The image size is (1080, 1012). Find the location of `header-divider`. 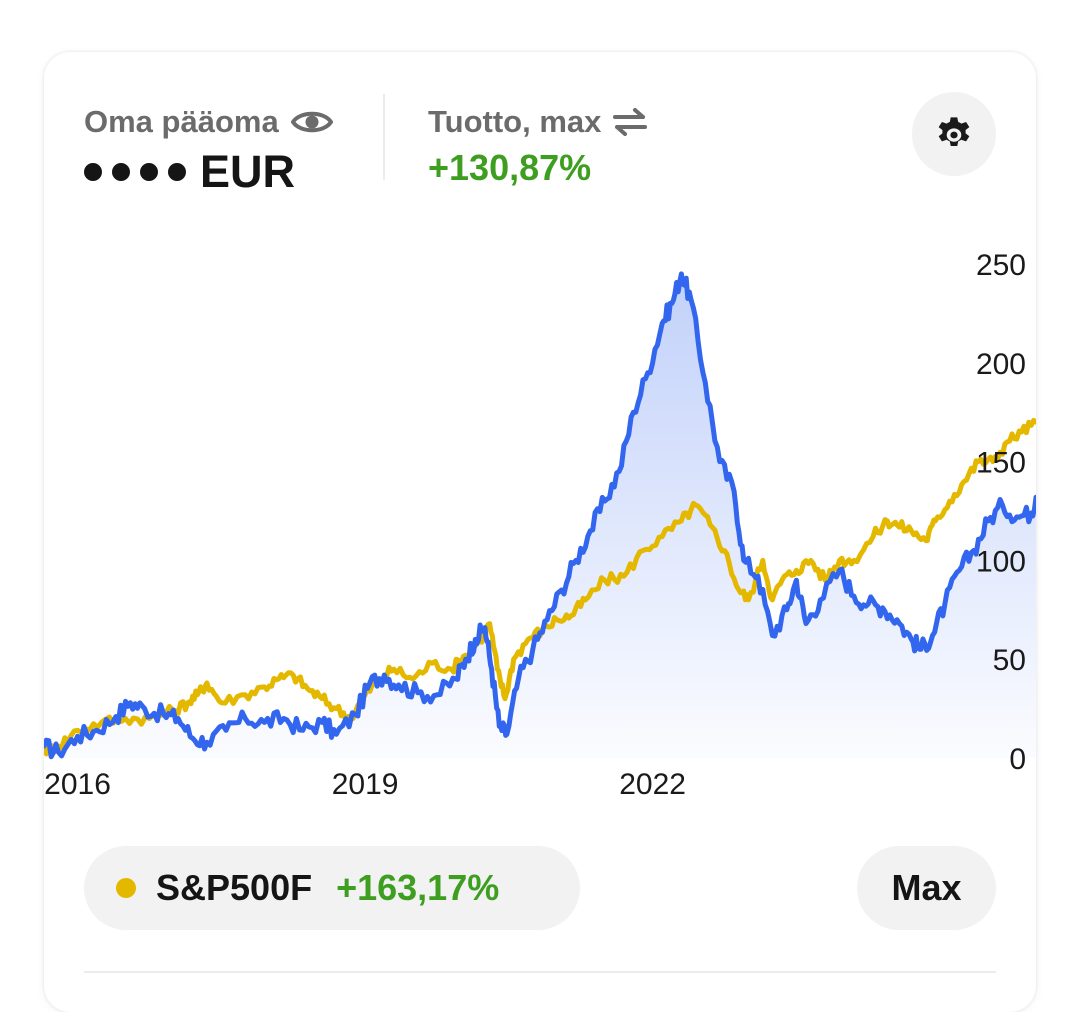

header-divider is located at coordinates (384, 137).